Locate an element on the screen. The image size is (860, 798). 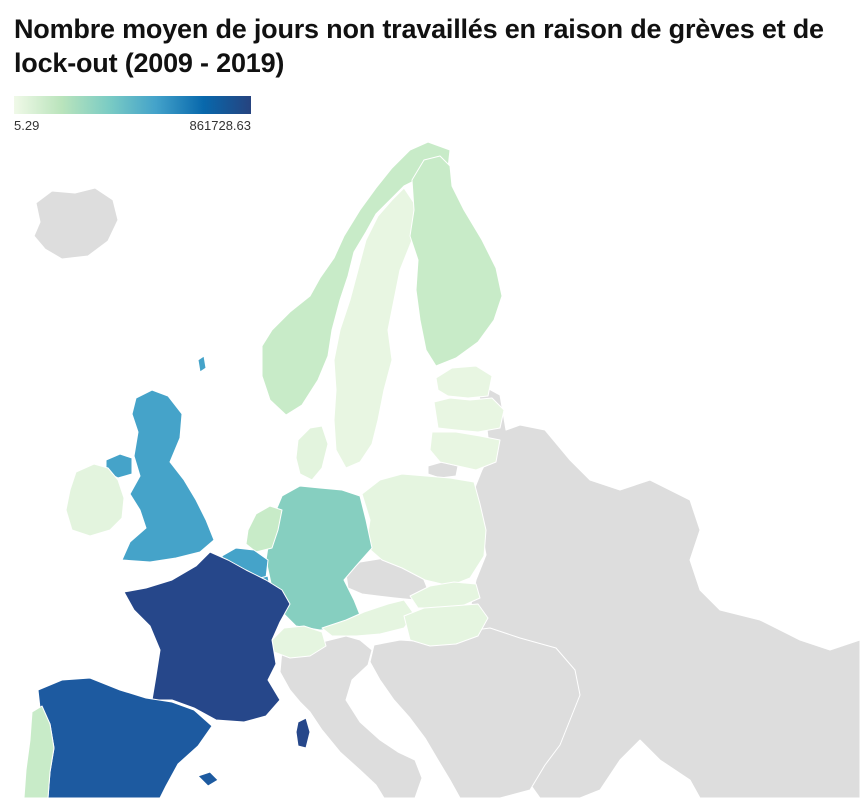
country-poland is located at coordinates (424, 530).